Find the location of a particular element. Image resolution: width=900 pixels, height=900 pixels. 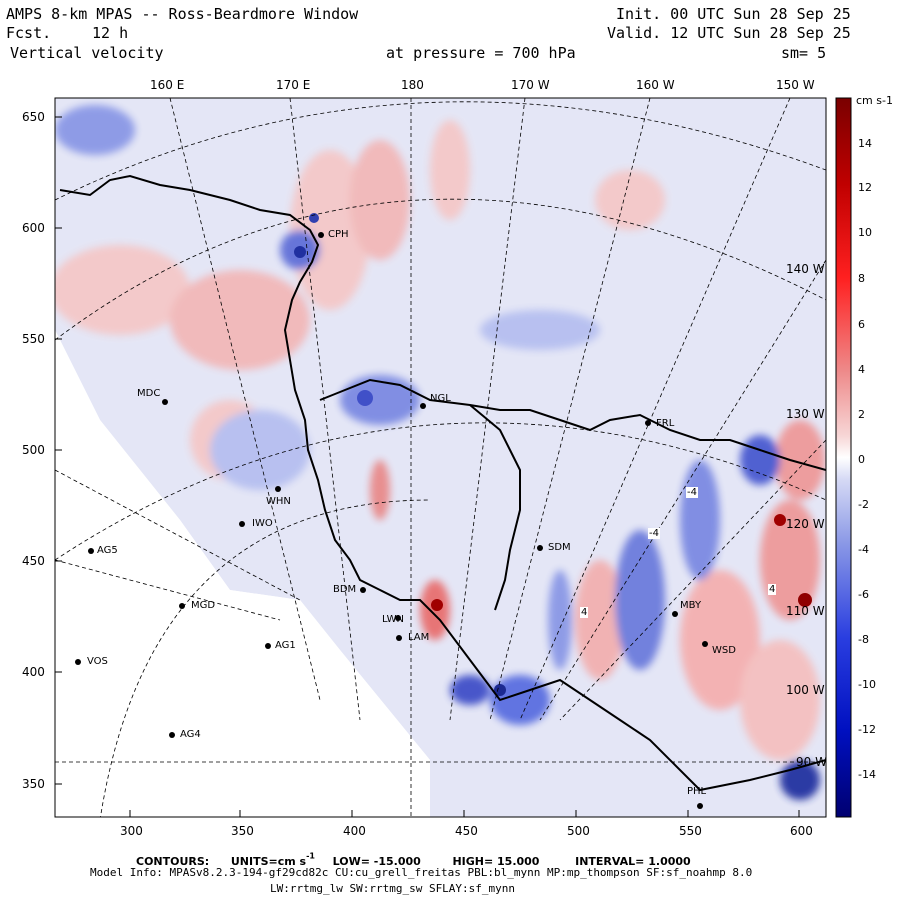

colorbar-tick: 2 is located at coordinates (861, 414).